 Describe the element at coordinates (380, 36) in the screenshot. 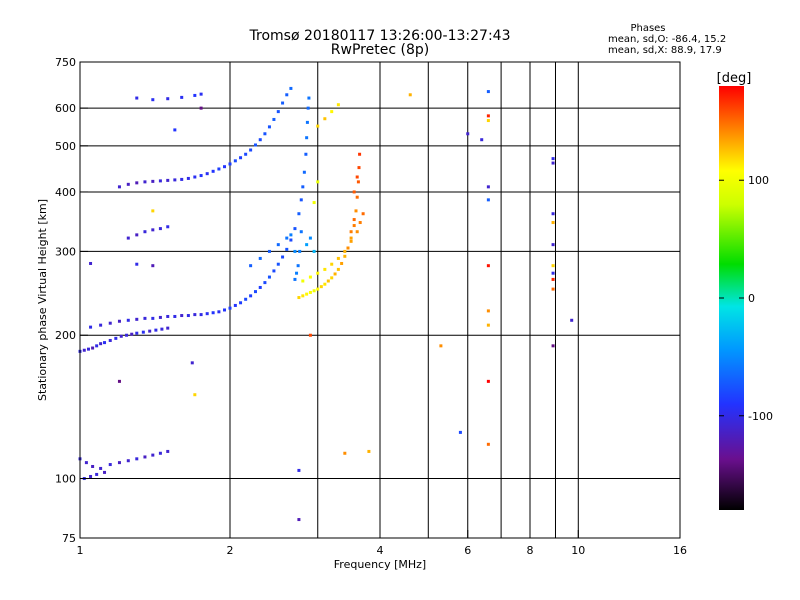

I see `chart-title: Tromsø 20180117 13:26:00-13:27:43` at that location.